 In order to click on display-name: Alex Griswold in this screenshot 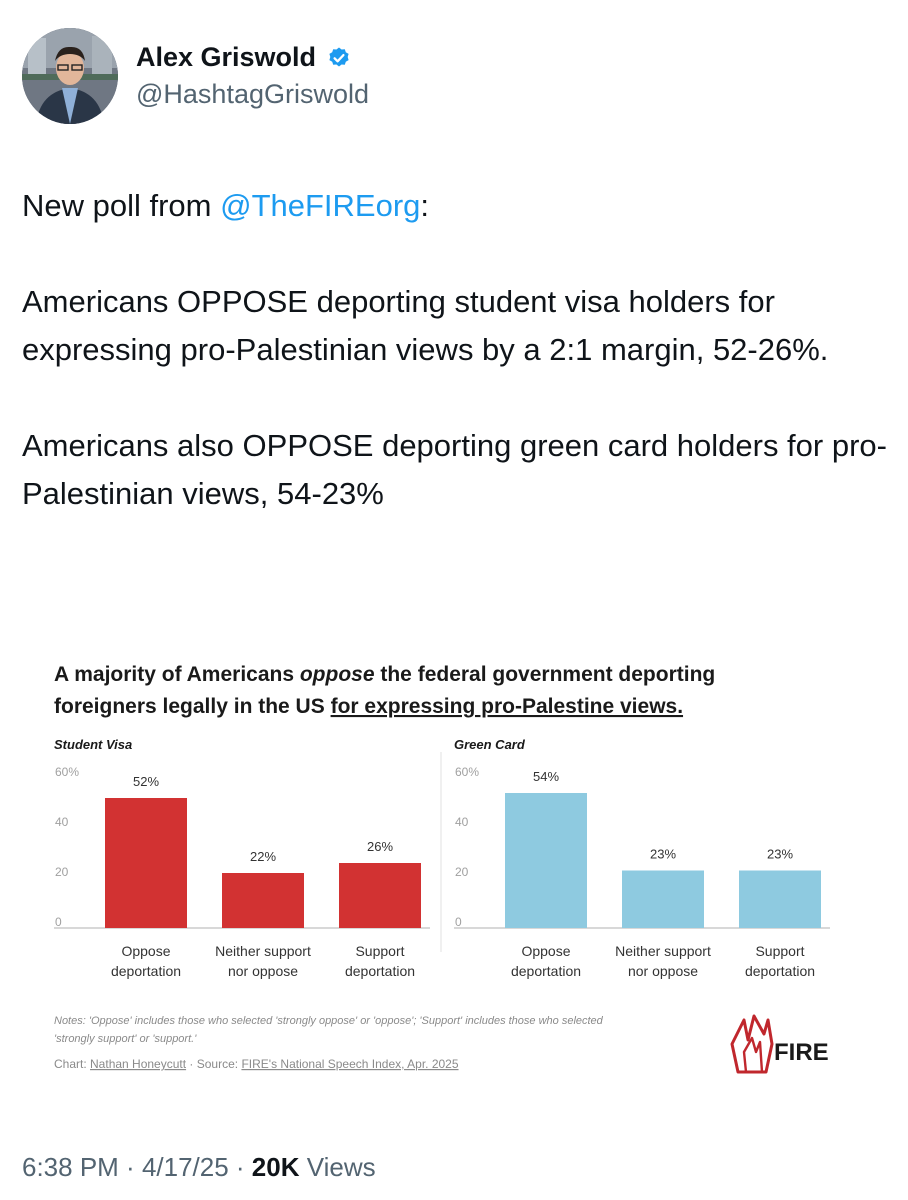, I will do `click(226, 57)`.